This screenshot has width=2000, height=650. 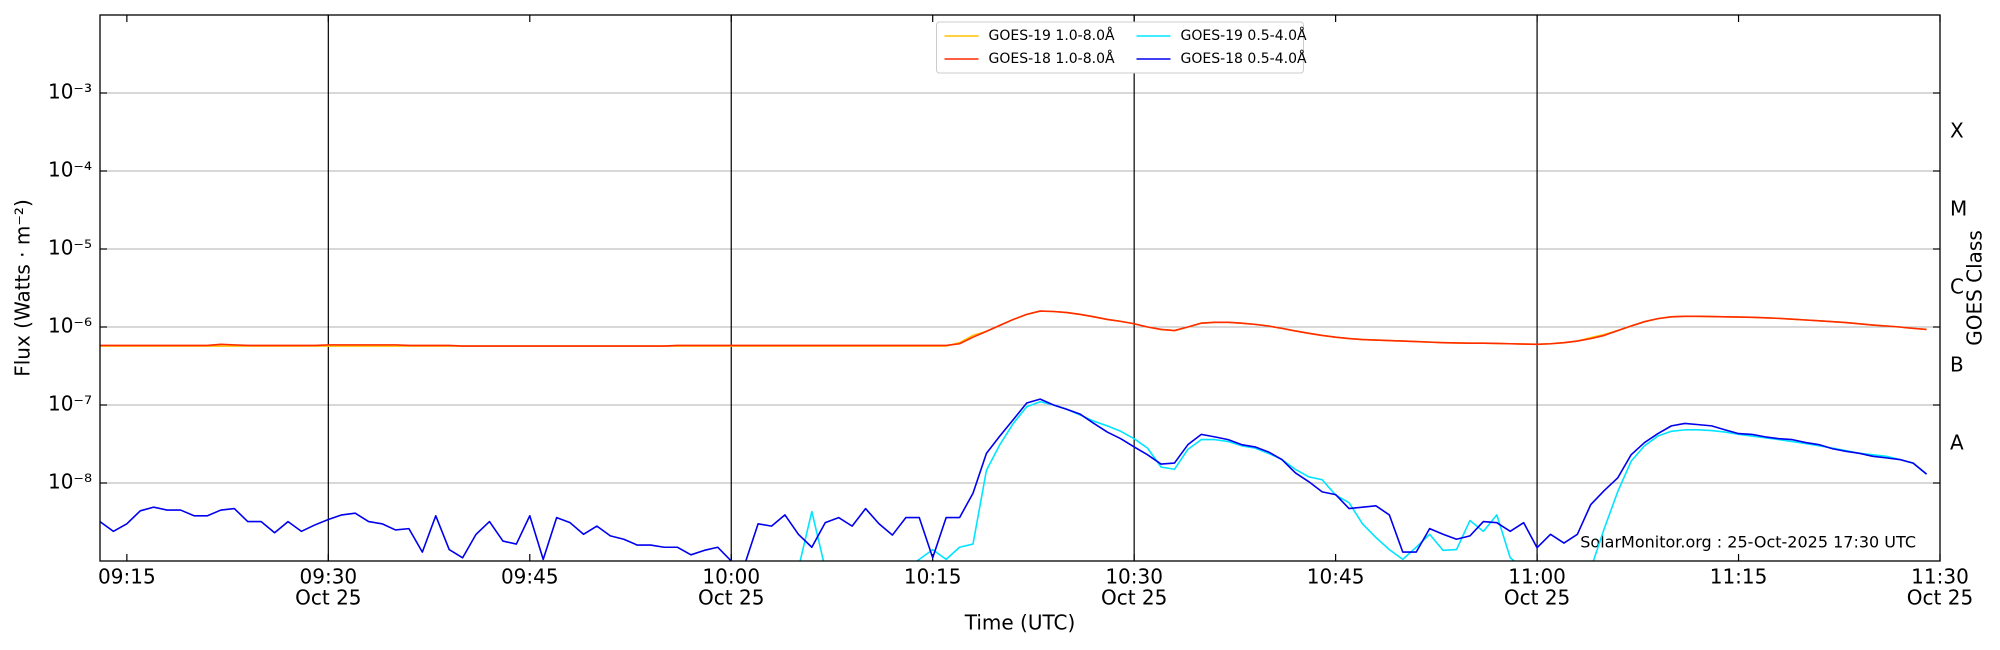 I want to click on x-axis-label: Time (UTC), so click(x=1020, y=623).